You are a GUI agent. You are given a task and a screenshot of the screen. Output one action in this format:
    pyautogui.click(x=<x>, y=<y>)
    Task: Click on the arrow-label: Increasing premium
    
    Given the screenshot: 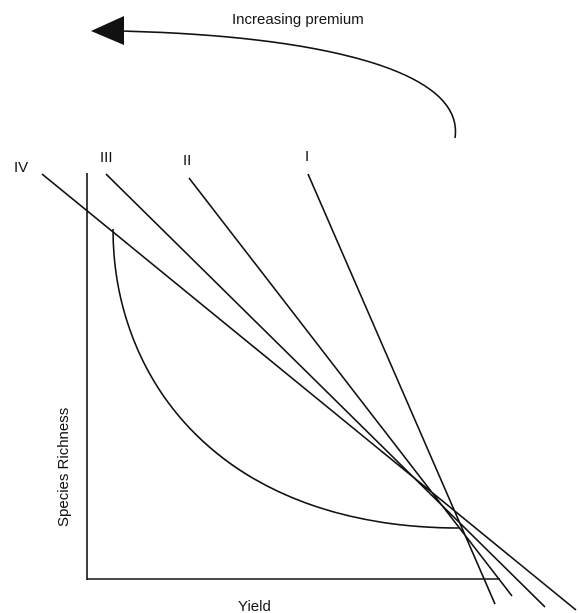 What is the action you would take?
    pyautogui.click(x=298, y=19)
    